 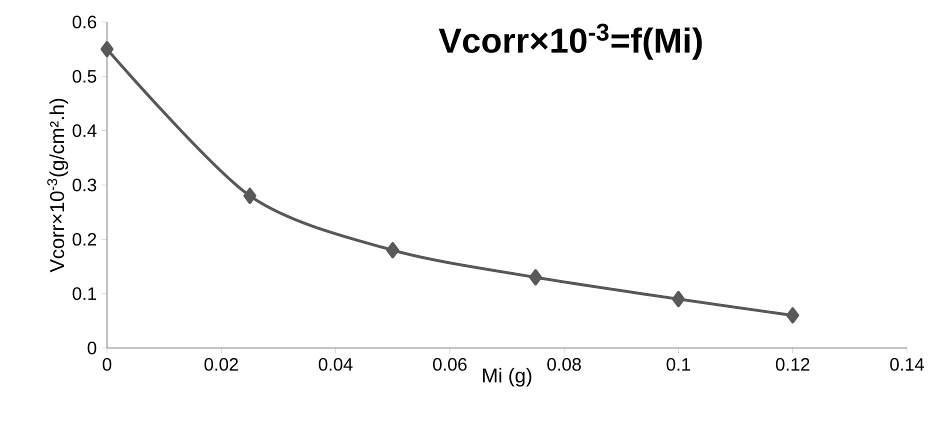 What do you see at coordinates (84, 22) in the screenshot?
I see `y-tick-label: 0.6` at bounding box center [84, 22].